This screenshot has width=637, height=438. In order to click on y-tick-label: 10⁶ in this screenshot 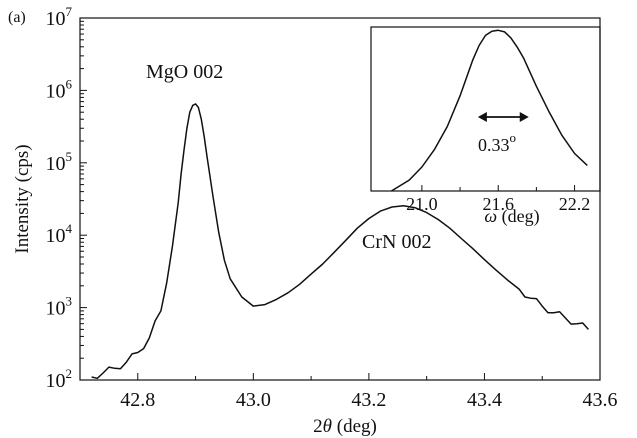, I will do `click(59, 89)`.